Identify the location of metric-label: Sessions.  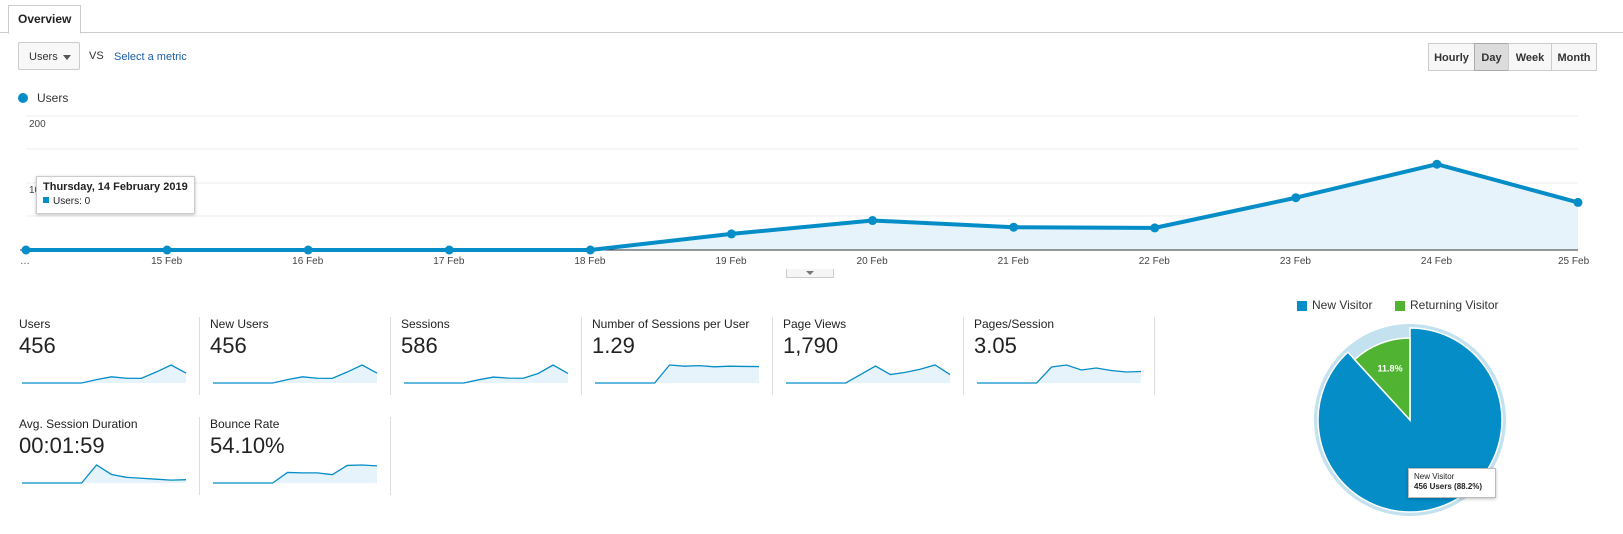
(425, 324).